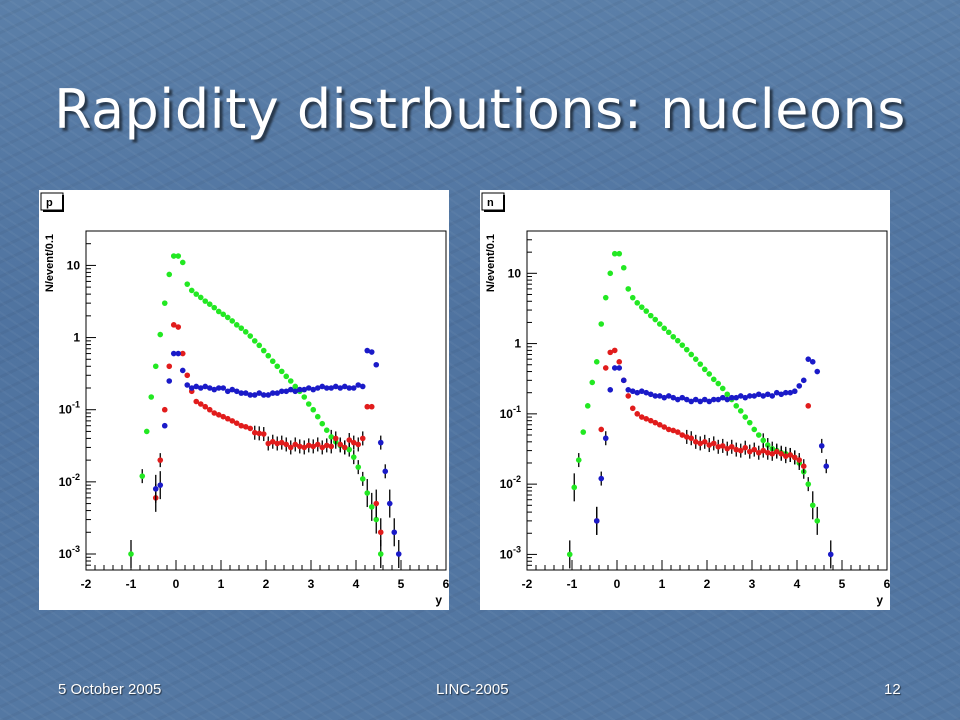 This screenshot has height=720, width=960. I want to click on y-axis-label: N/event/0.1, so click(491, 263).